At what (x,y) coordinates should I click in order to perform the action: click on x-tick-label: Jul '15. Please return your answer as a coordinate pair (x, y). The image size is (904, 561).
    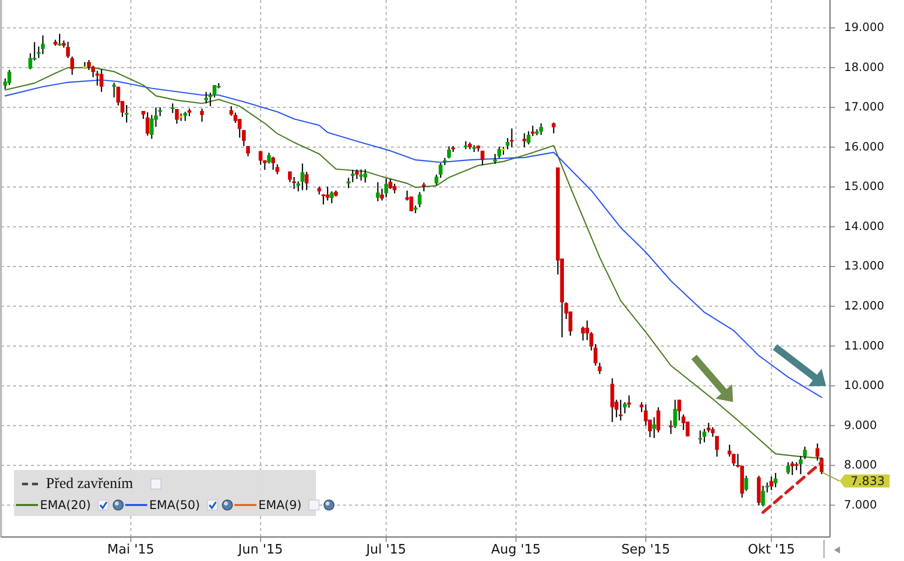
    Looking at the image, I should click on (385, 550).